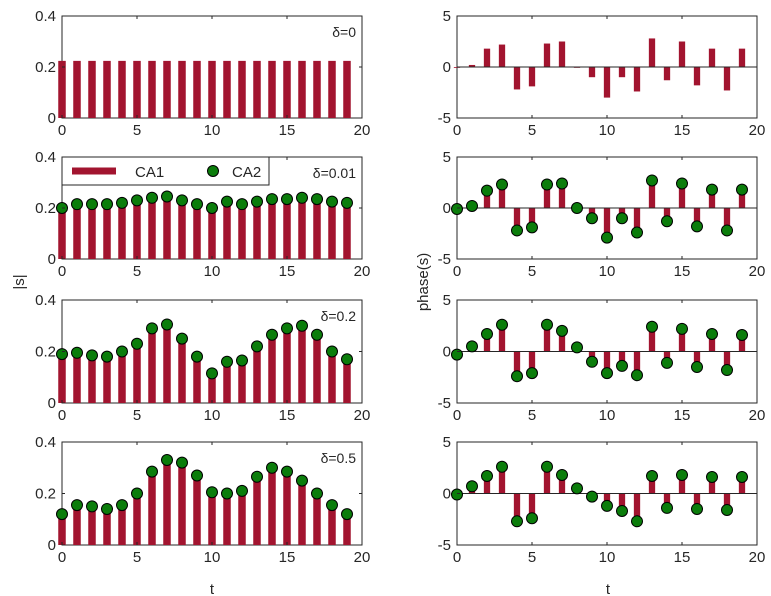 The height and width of the screenshot is (596, 771). What do you see at coordinates (212, 588) in the screenshot?
I see `left-xlabel: t` at bounding box center [212, 588].